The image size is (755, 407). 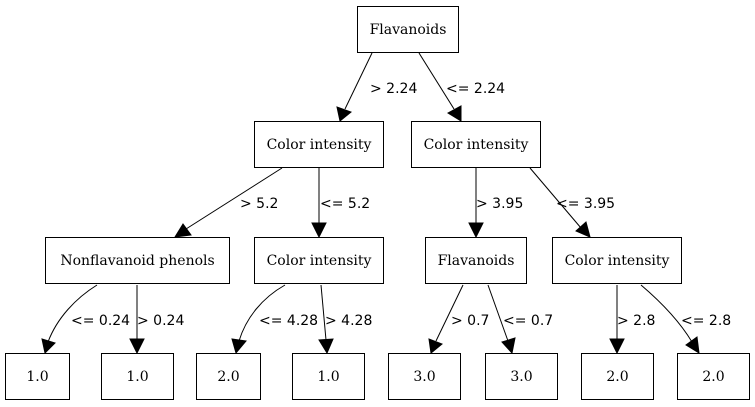 I want to click on edge-n4-n10: > 4.28, so click(x=345, y=319).